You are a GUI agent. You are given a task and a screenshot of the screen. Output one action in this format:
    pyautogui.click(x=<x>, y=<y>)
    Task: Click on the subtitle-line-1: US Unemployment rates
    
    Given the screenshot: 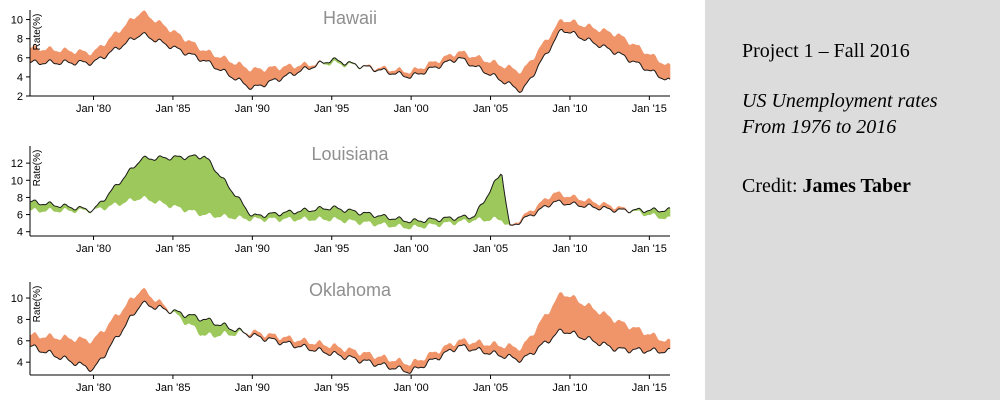 What is the action you would take?
    pyautogui.click(x=840, y=101)
    